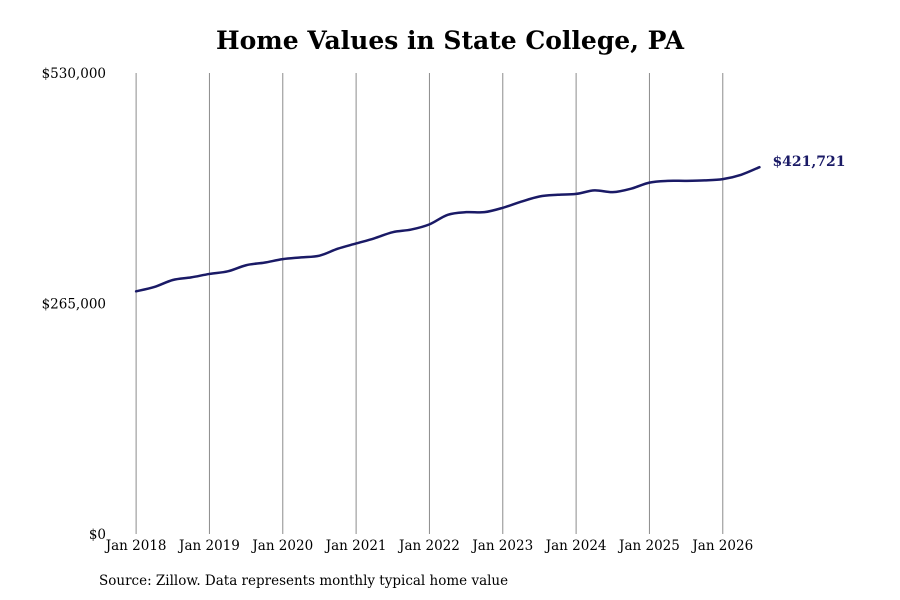 The height and width of the screenshot is (600, 900). Describe the element at coordinates (501, 546) in the screenshot. I see `x-tick-jan-2023: Jan 2023` at that location.